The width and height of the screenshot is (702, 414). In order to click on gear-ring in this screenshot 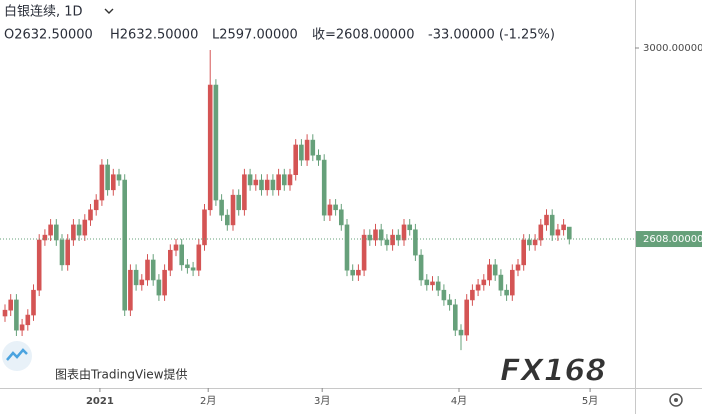, I will do `click(676, 400)`.